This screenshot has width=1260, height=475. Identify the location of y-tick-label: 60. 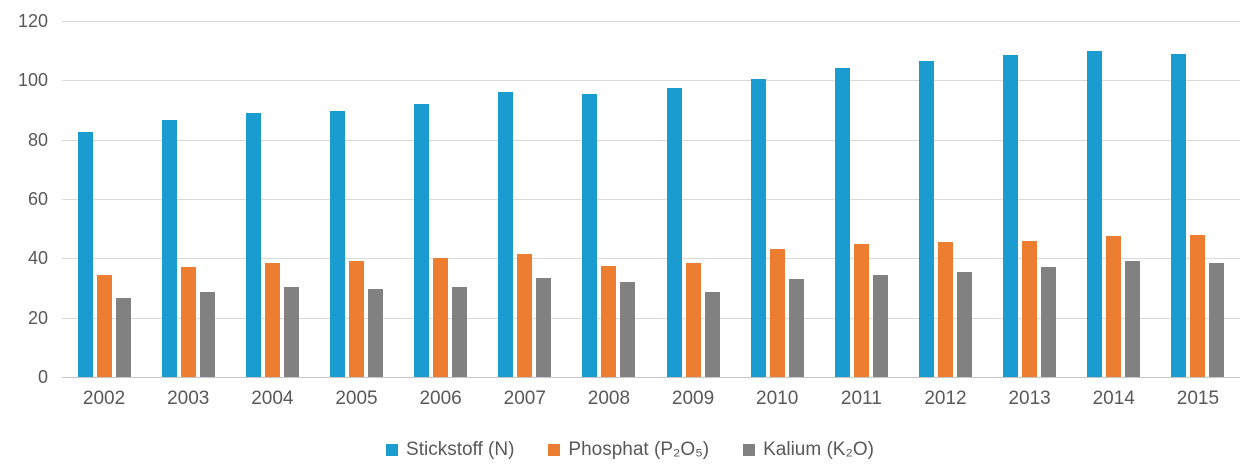
(37, 199).